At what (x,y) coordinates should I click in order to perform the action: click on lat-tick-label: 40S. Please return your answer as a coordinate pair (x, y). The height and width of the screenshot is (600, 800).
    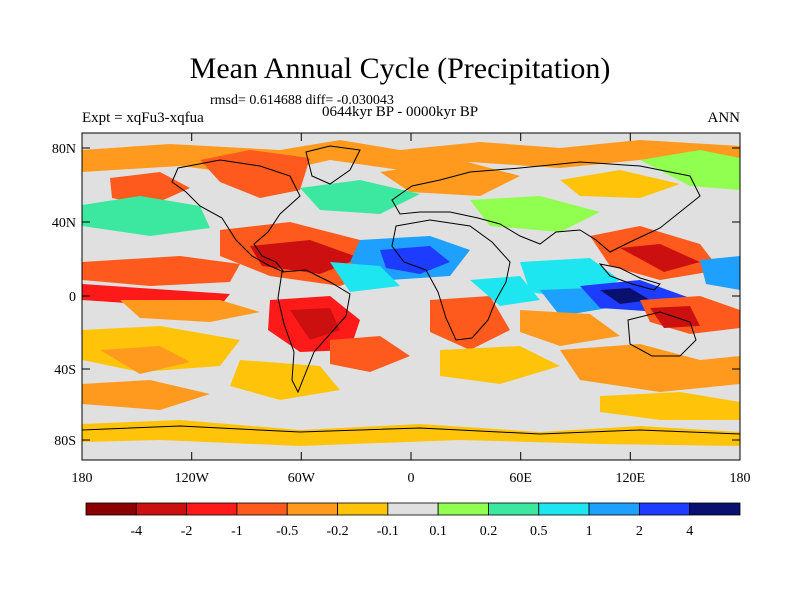
    Looking at the image, I should click on (65, 370).